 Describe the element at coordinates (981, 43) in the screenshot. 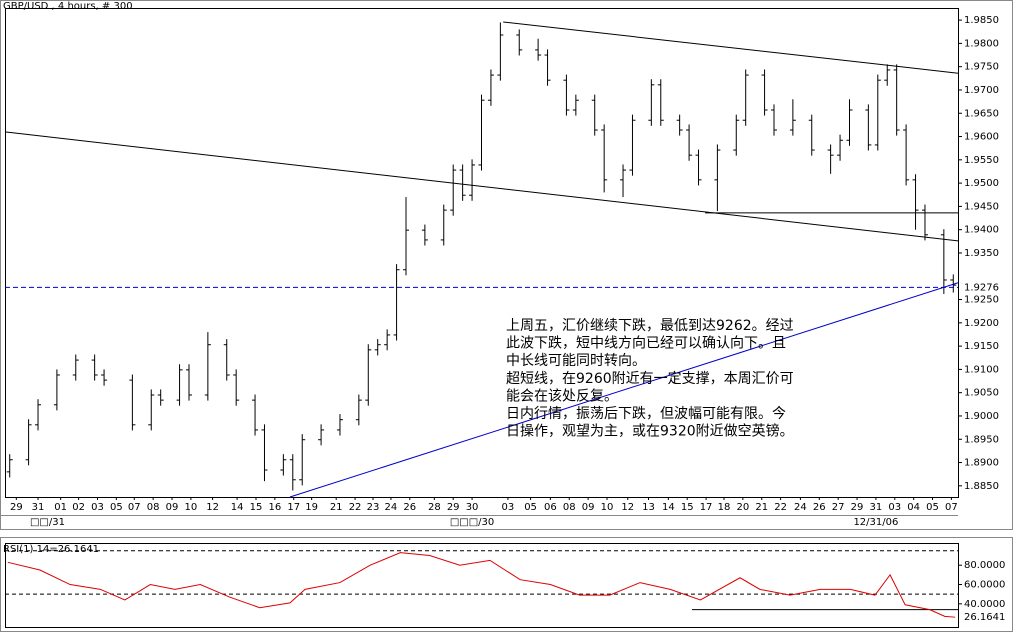

I see `y-tick-label: 1.9800` at that location.